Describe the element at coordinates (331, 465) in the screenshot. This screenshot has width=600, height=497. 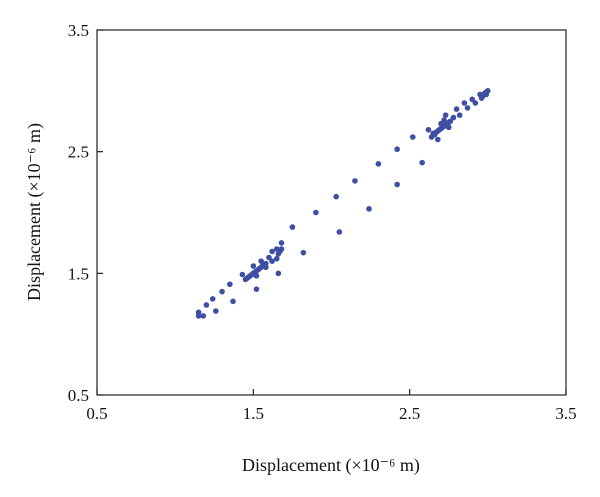
I see `x-axis-label: Displacement (×10⁻⁶ m)` at that location.